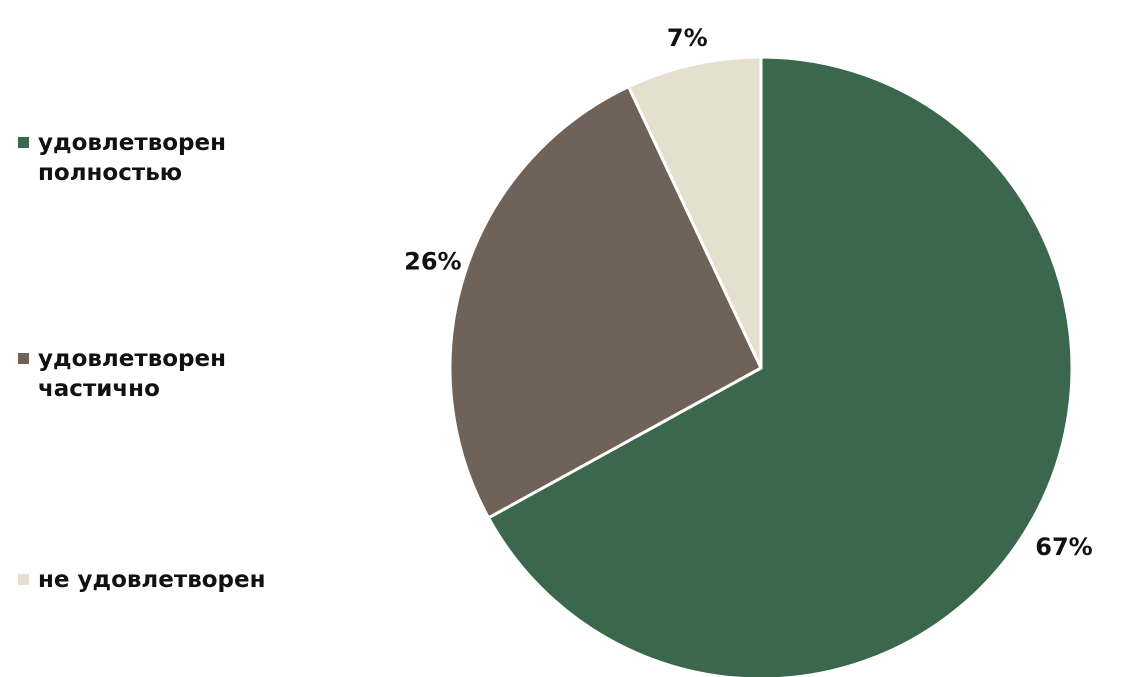  I want to click on legend-label-not: не удовлетворен, so click(152, 580).